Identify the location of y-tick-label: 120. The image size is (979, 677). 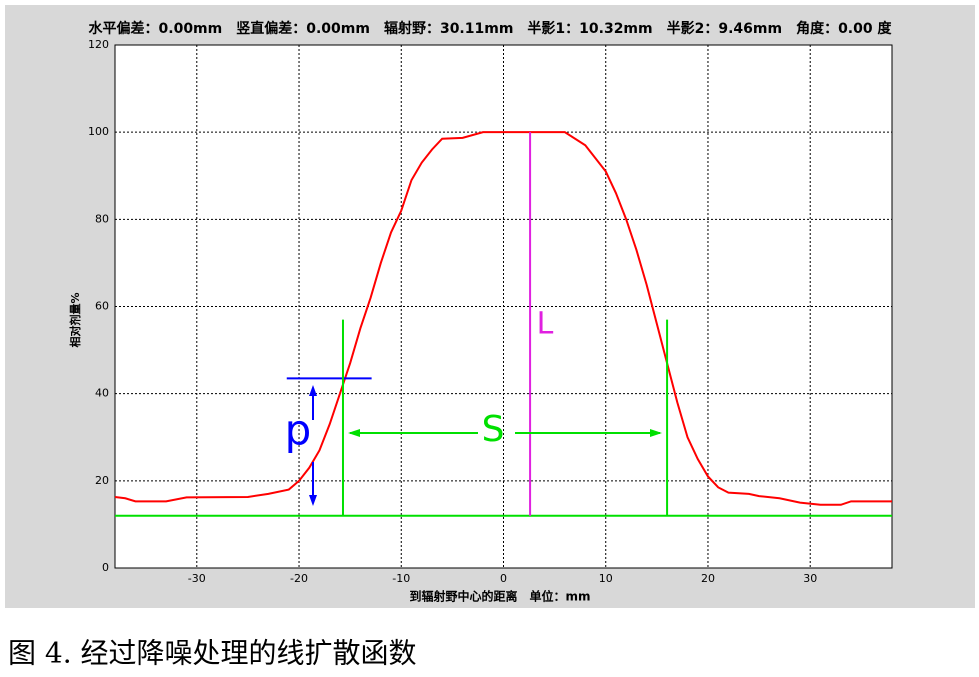
(98, 44).